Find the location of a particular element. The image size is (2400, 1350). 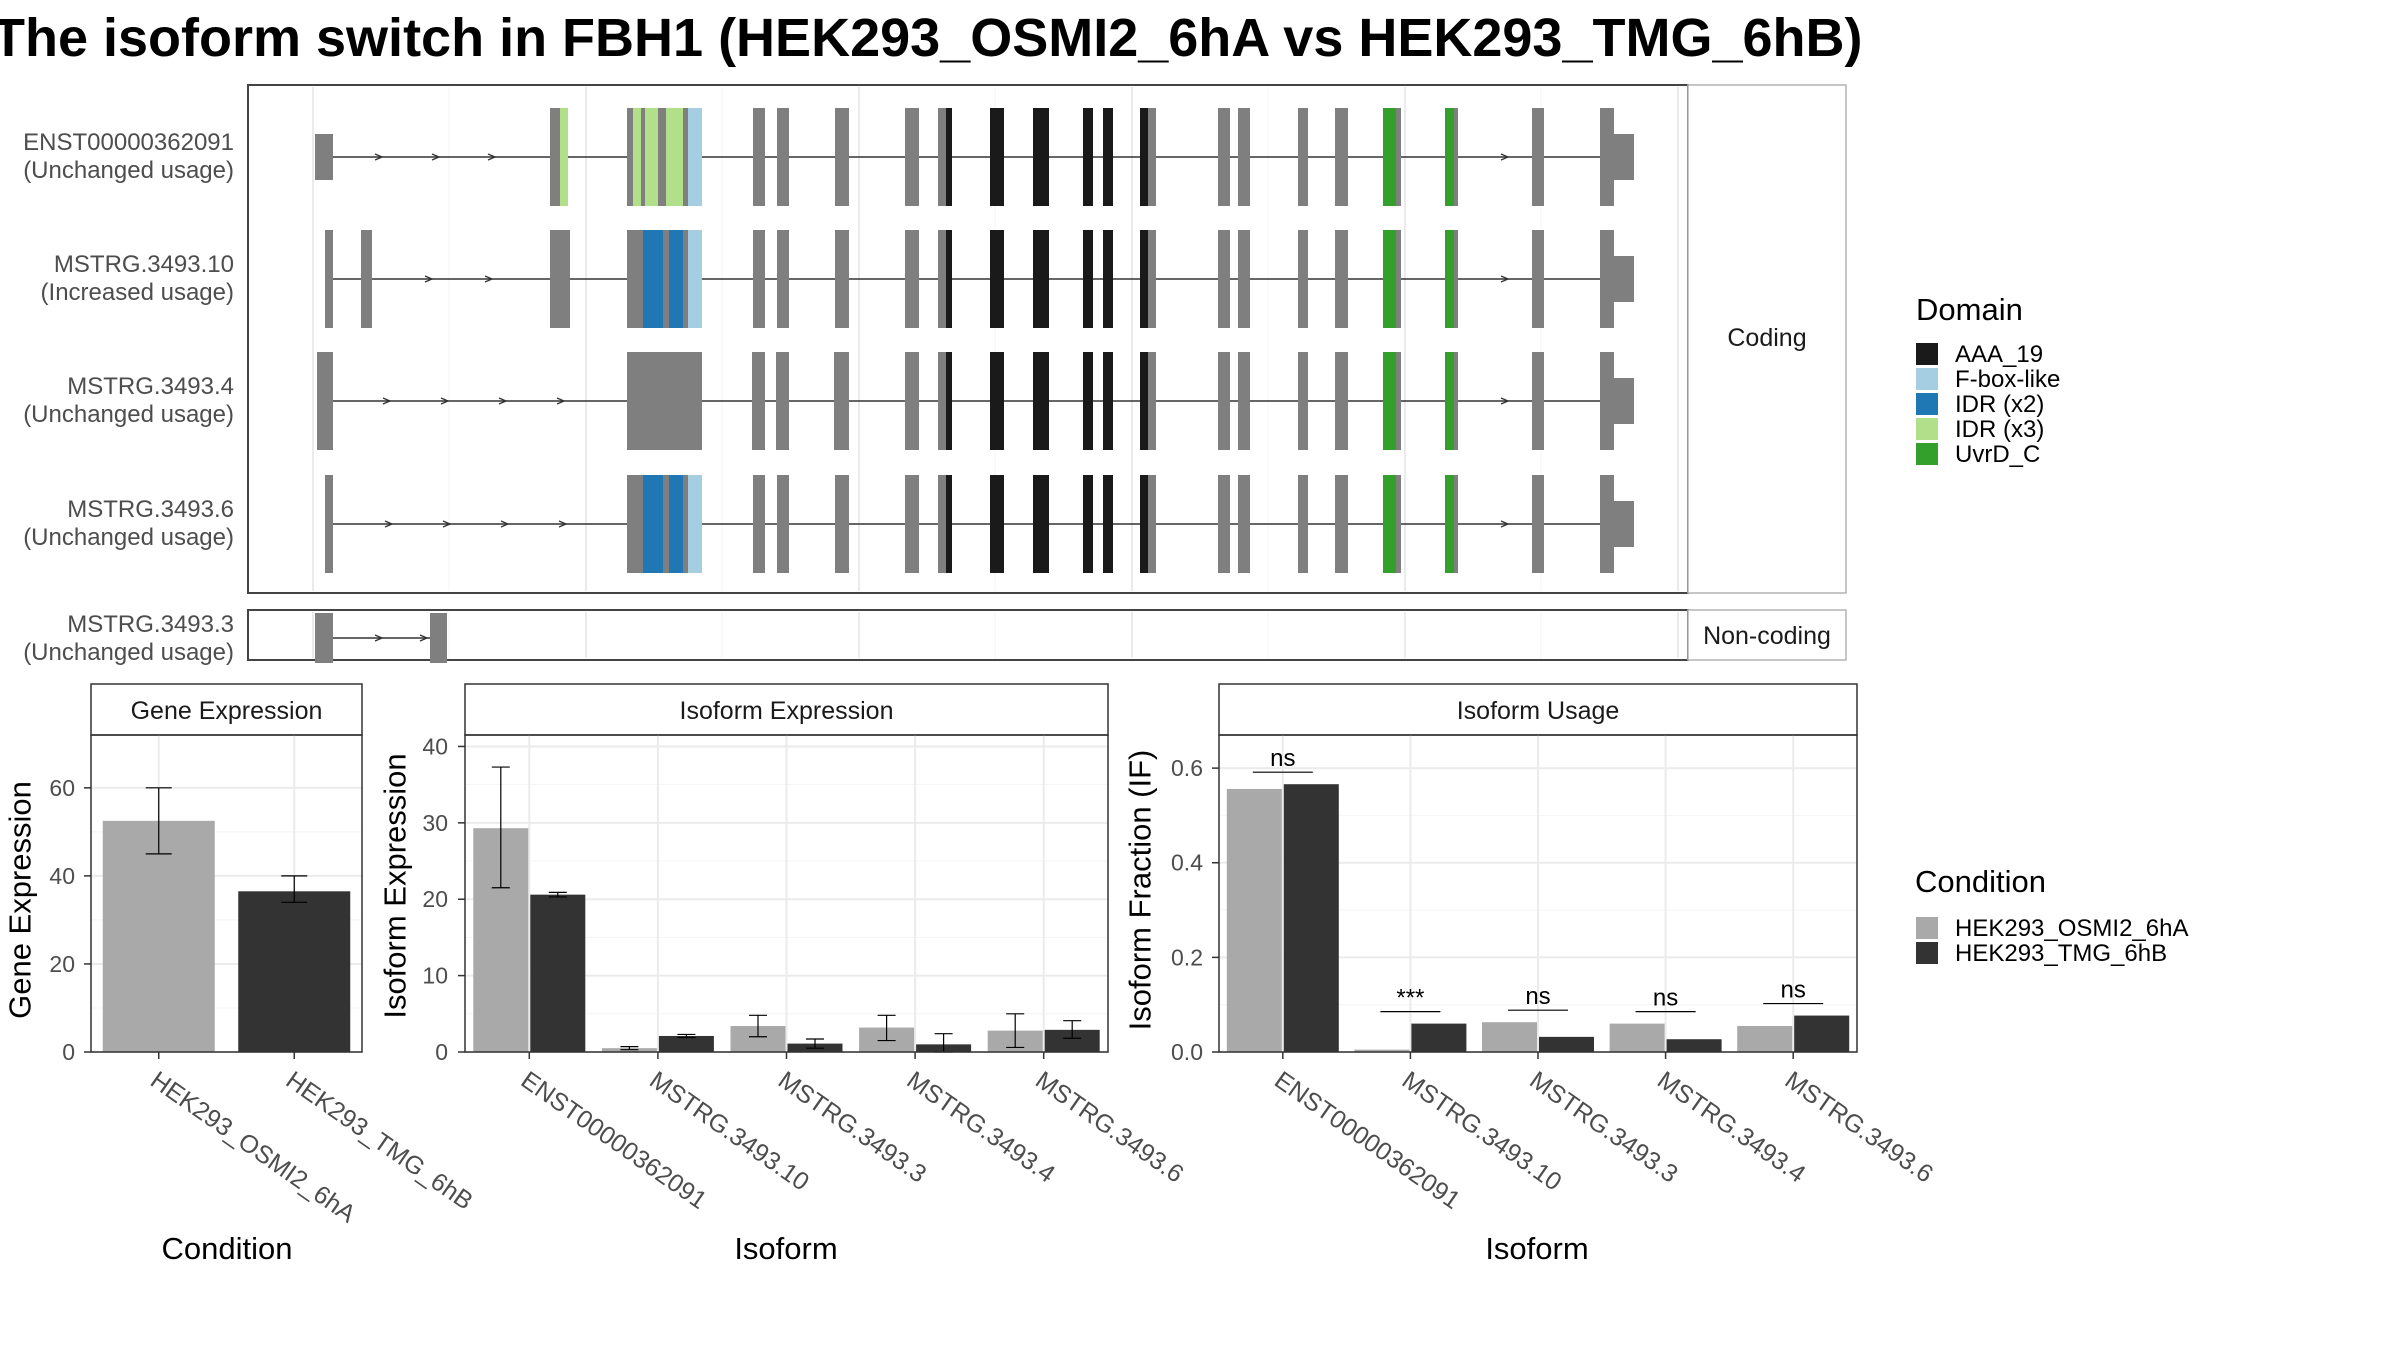

domain-legend-label: IDR (x2) is located at coordinates (1999, 404).